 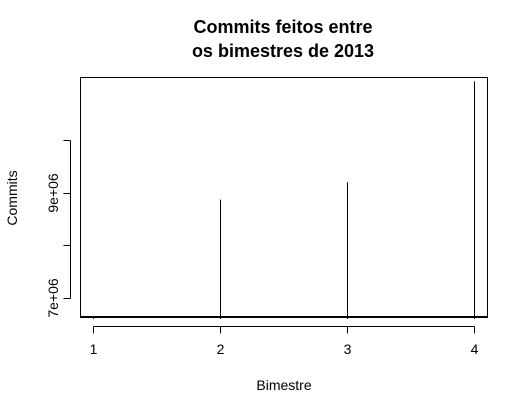 What do you see at coordinates (53, 298) in the screenshot?
I see `y-tick-label-1: 7e+06` at bounding box center [53, 298].